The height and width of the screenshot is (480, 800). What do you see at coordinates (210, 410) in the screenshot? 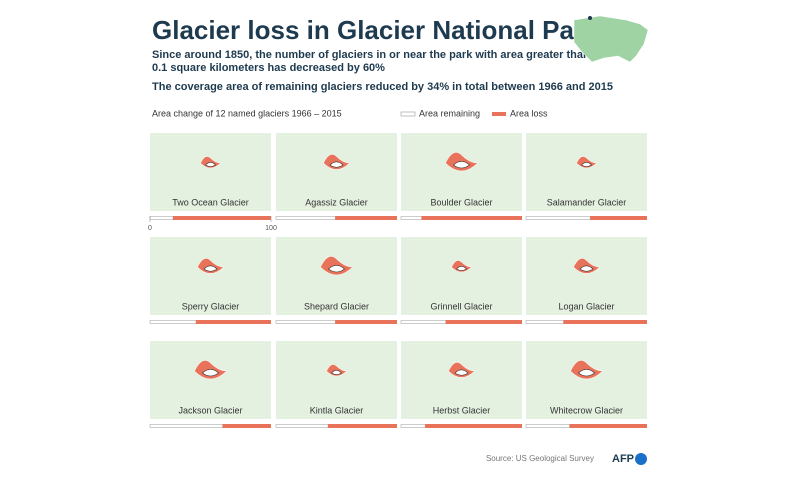
I see `glacier-label: Jackson Glacier` at bounding box center [210, 410].